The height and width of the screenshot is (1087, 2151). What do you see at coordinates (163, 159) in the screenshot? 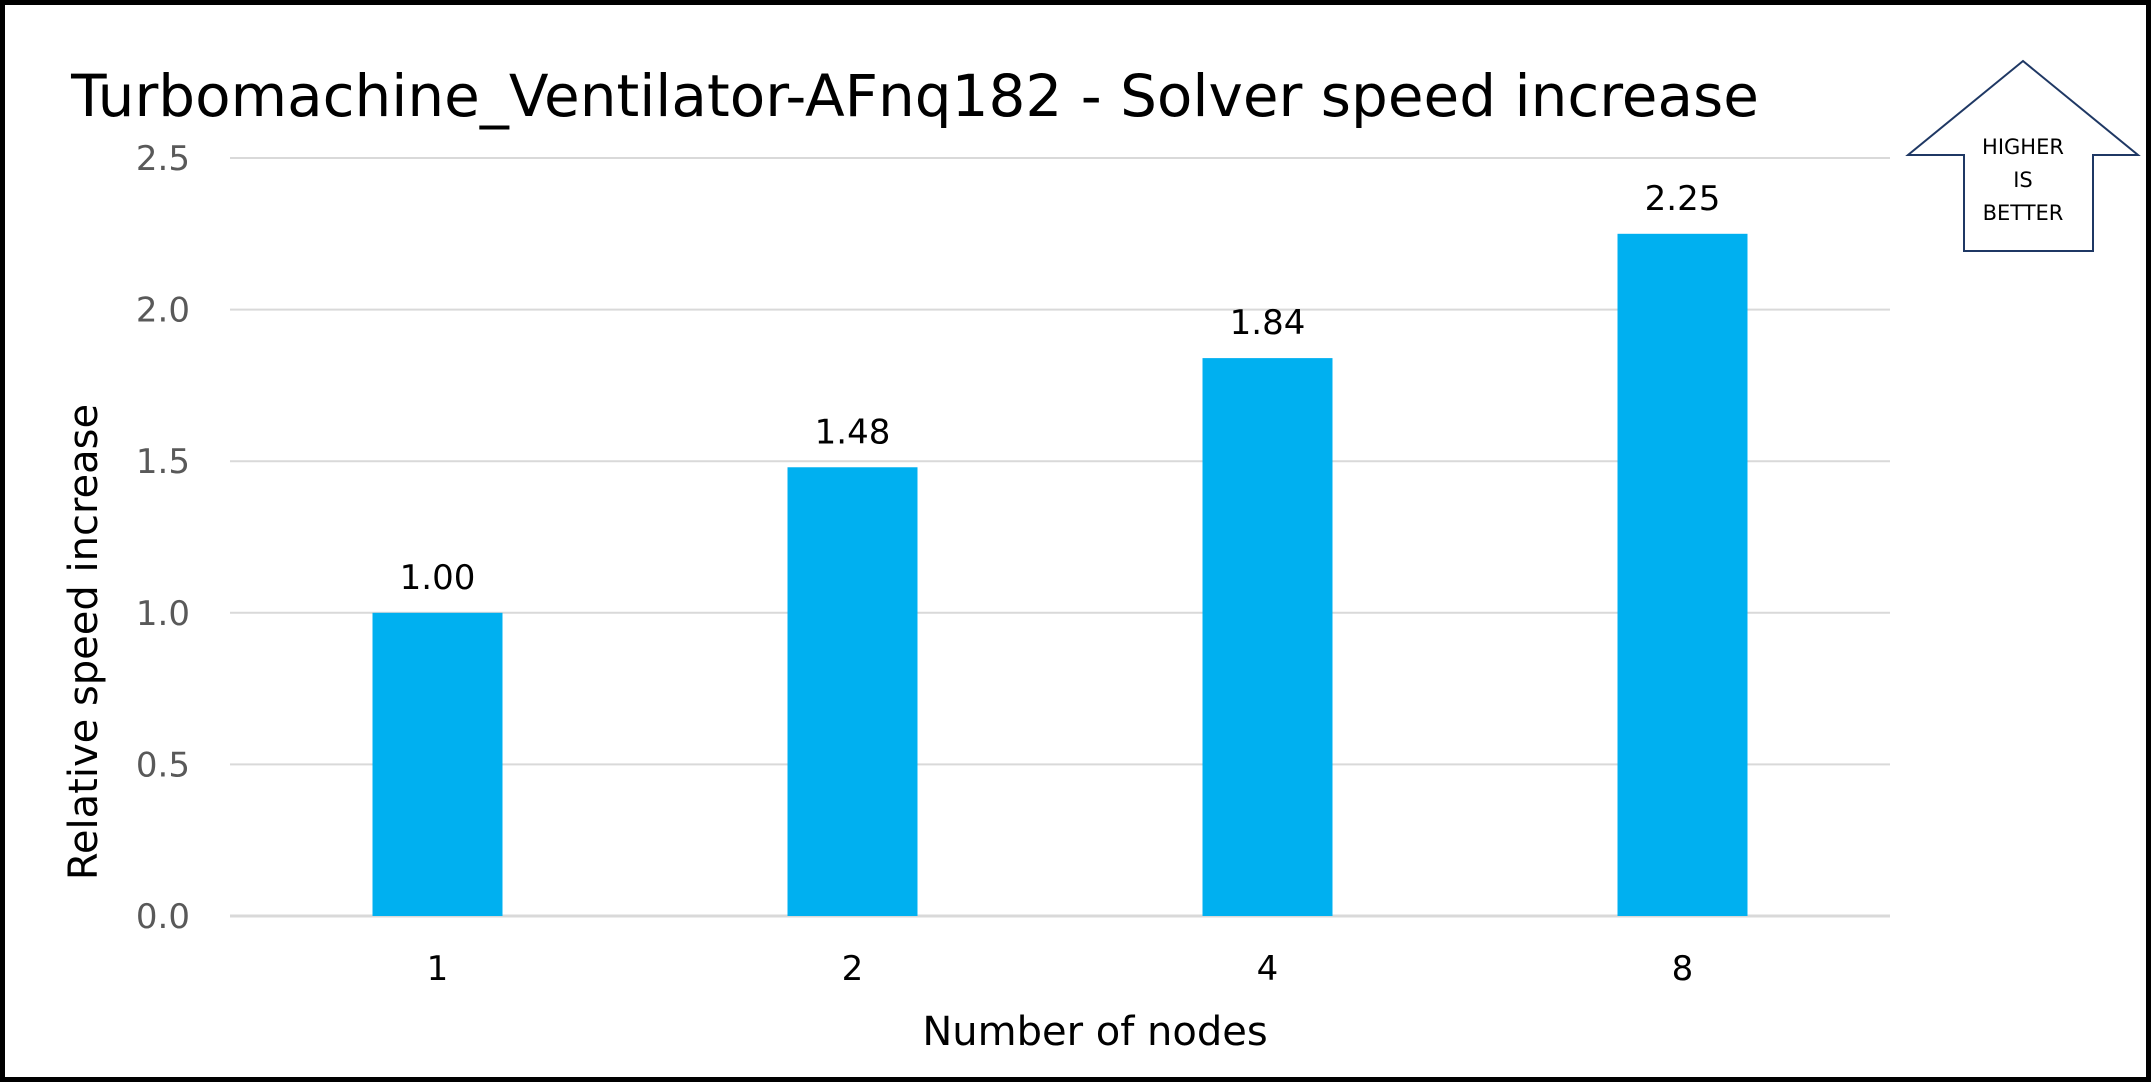
I see `y-tick-label: 2.5` at bounding box center [163, 159].